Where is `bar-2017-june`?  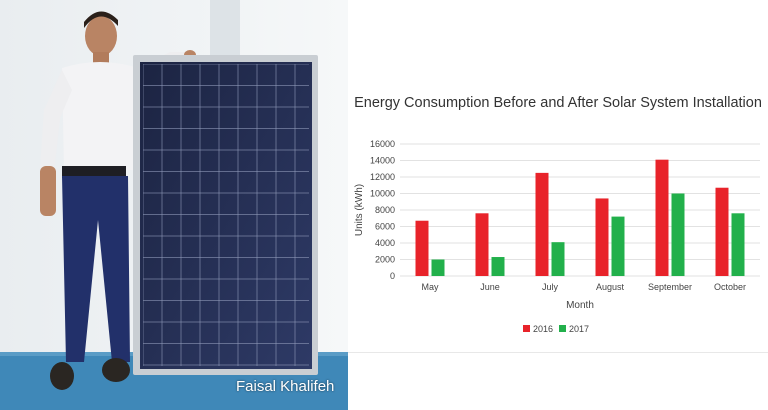
bar-2017-june is located at coordinates (498, 266).